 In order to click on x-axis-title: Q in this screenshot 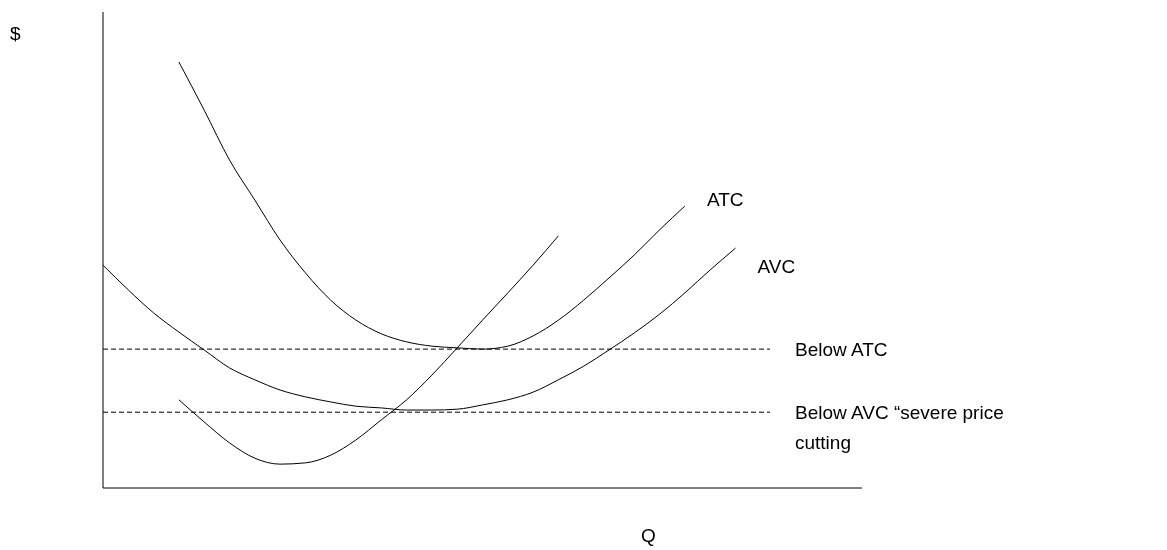, I will do `click(648, 535)`.